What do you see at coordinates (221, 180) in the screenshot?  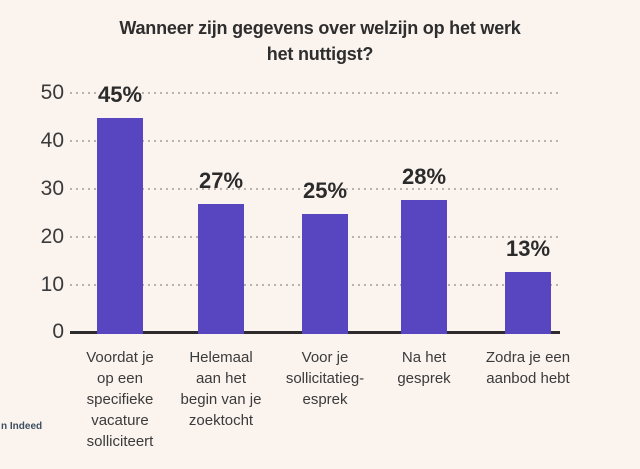 I see `bar-value-label: 27%` at bounding box center [221, 180].